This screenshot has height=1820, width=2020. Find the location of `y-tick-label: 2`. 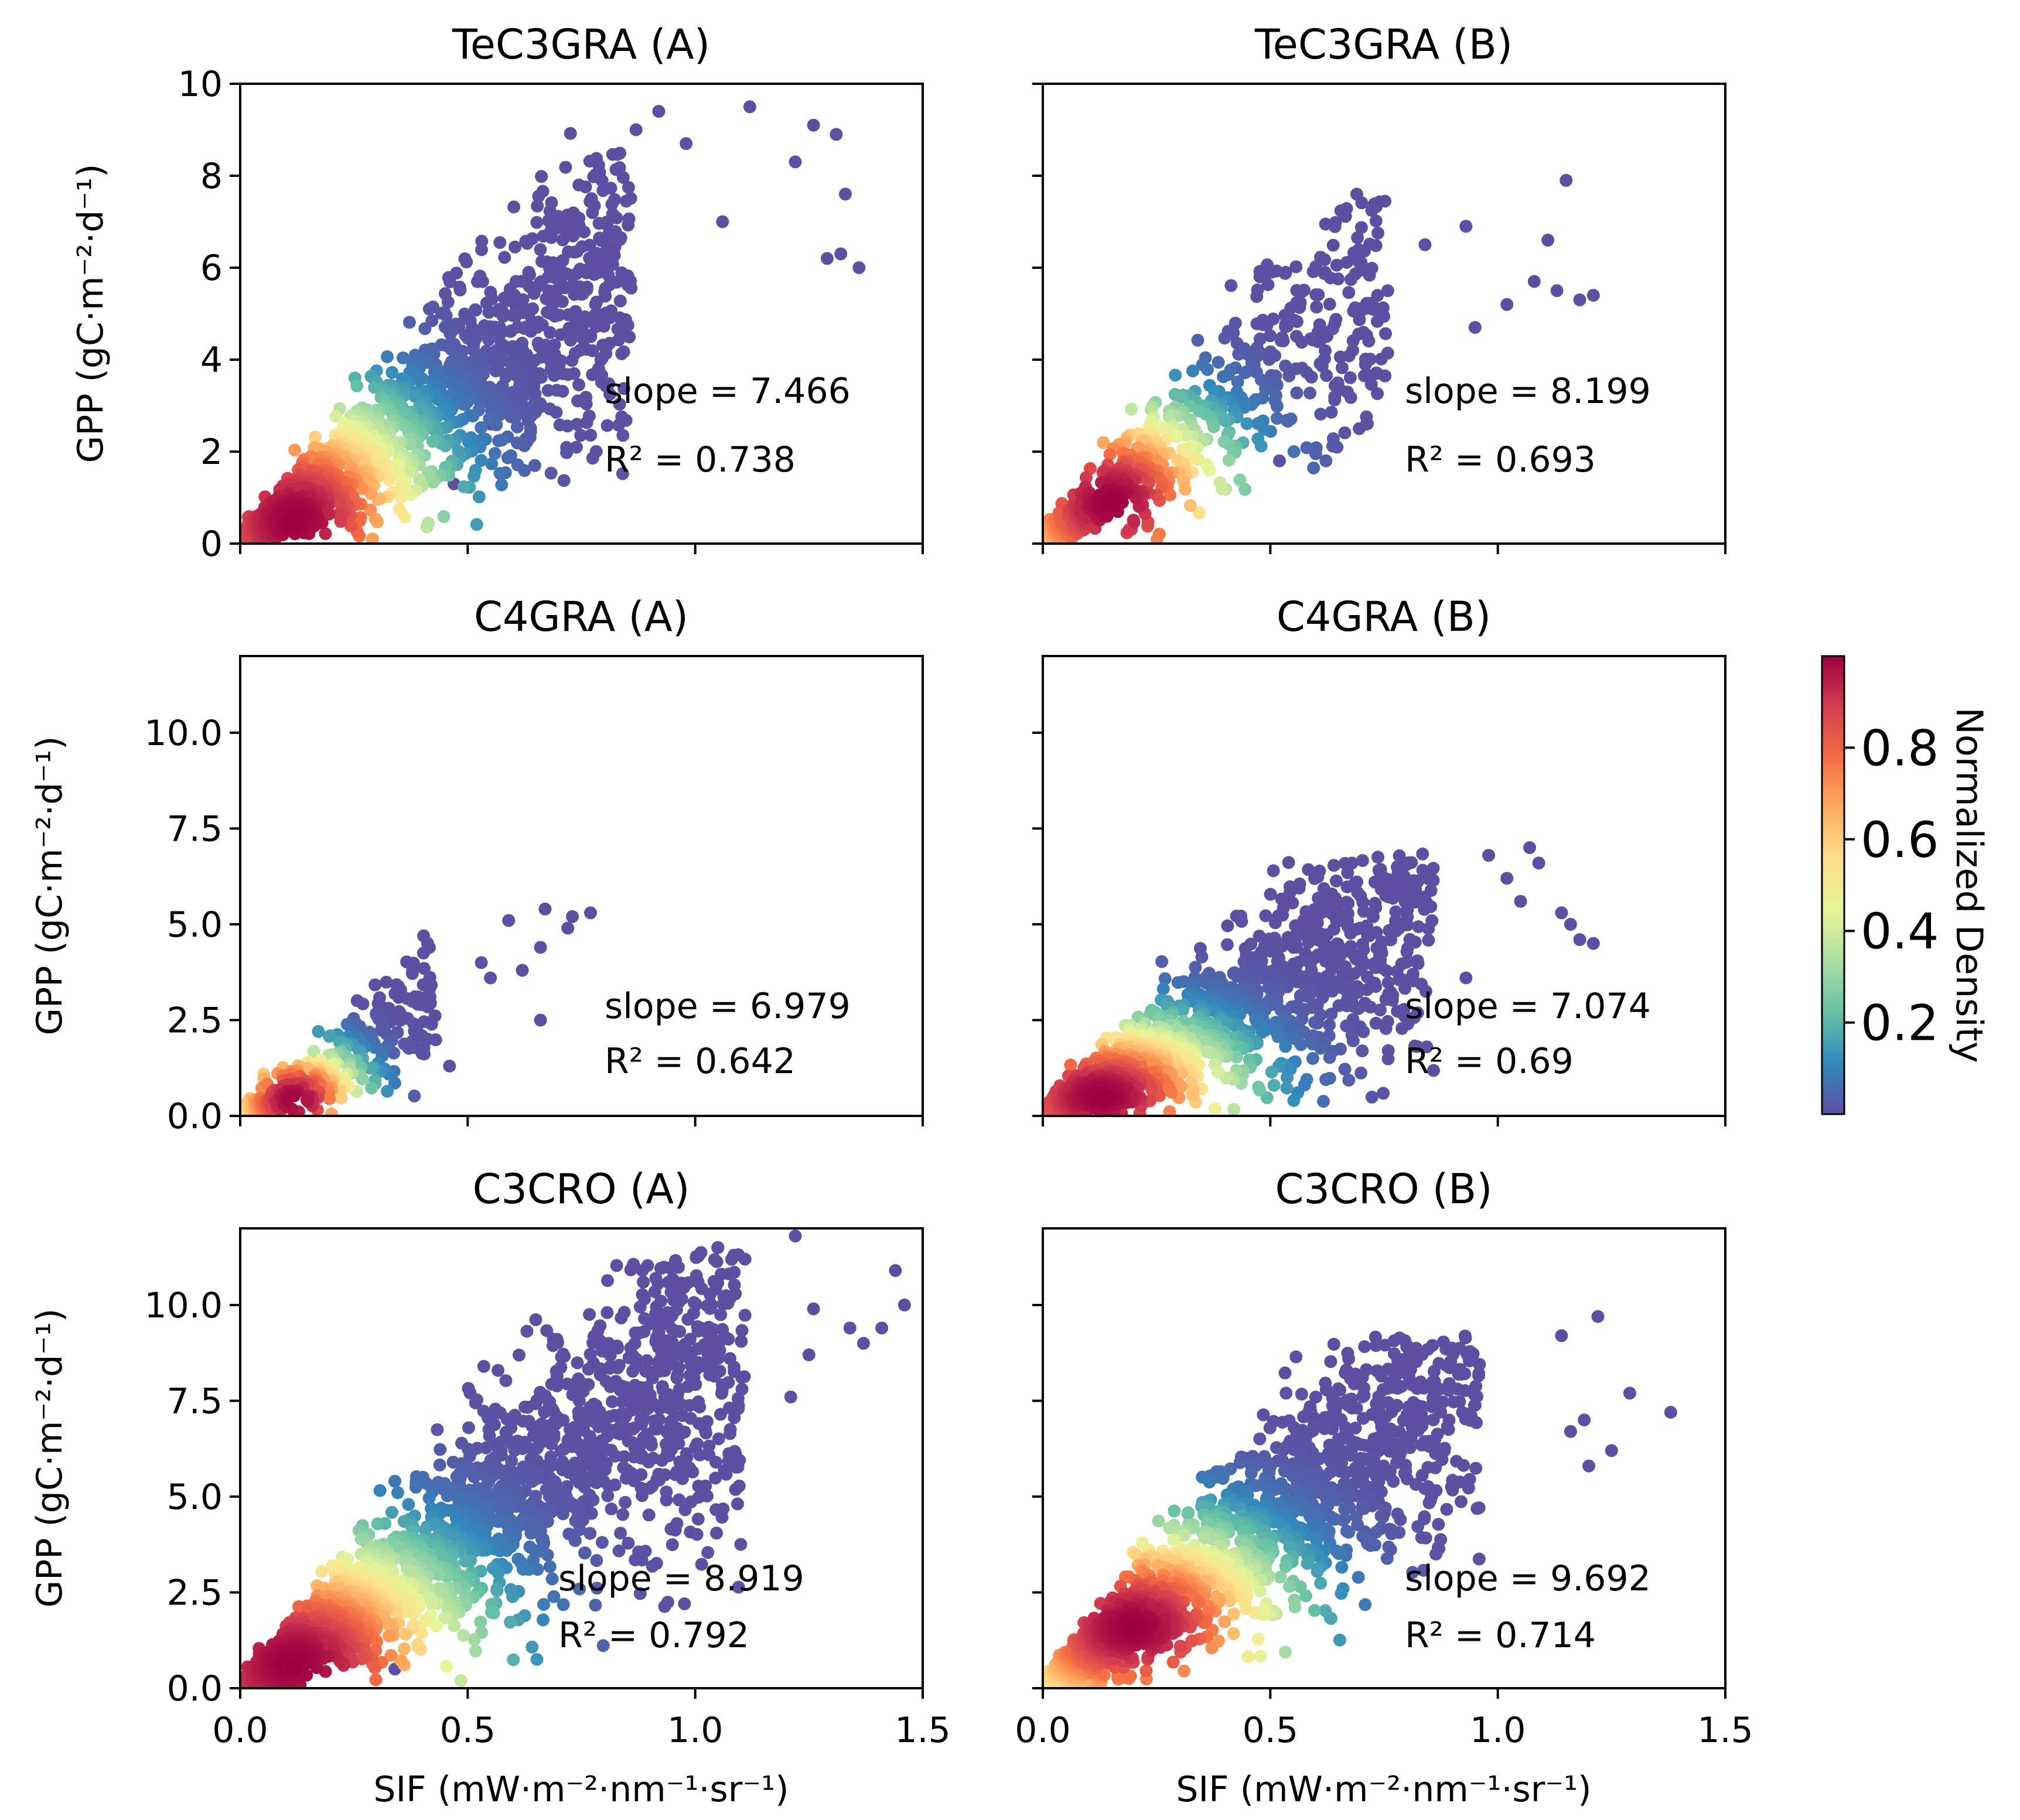

y-tick-label: 2 is located at coordinates (211, 452).